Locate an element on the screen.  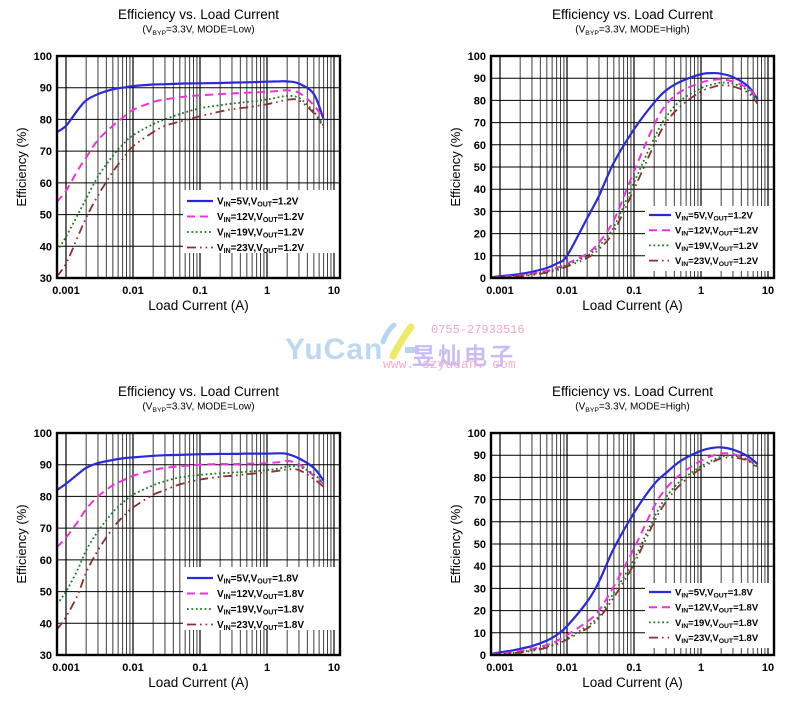
y-tick-label: 20 is located at coordinates (480, 612).